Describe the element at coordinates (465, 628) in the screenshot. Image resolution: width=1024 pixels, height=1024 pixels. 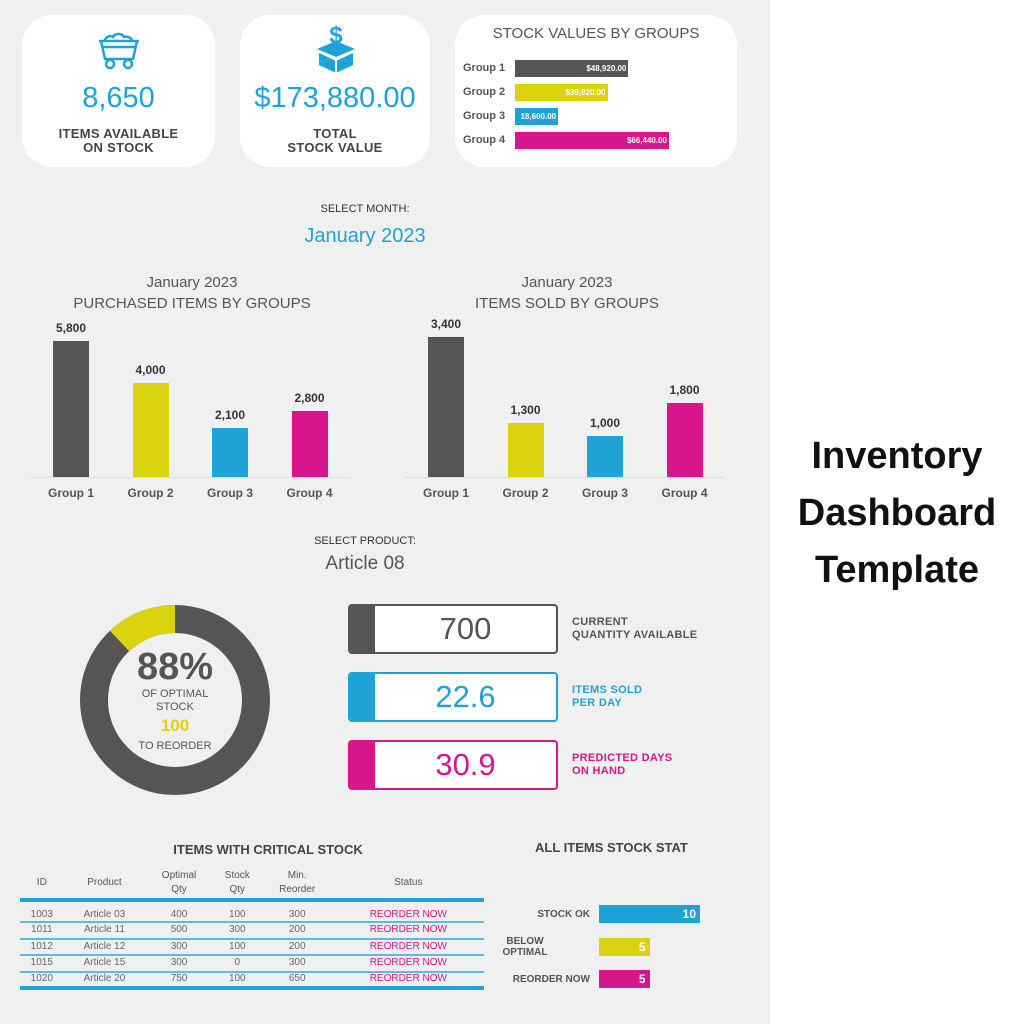
I see `kpi-value: 700` at that location.